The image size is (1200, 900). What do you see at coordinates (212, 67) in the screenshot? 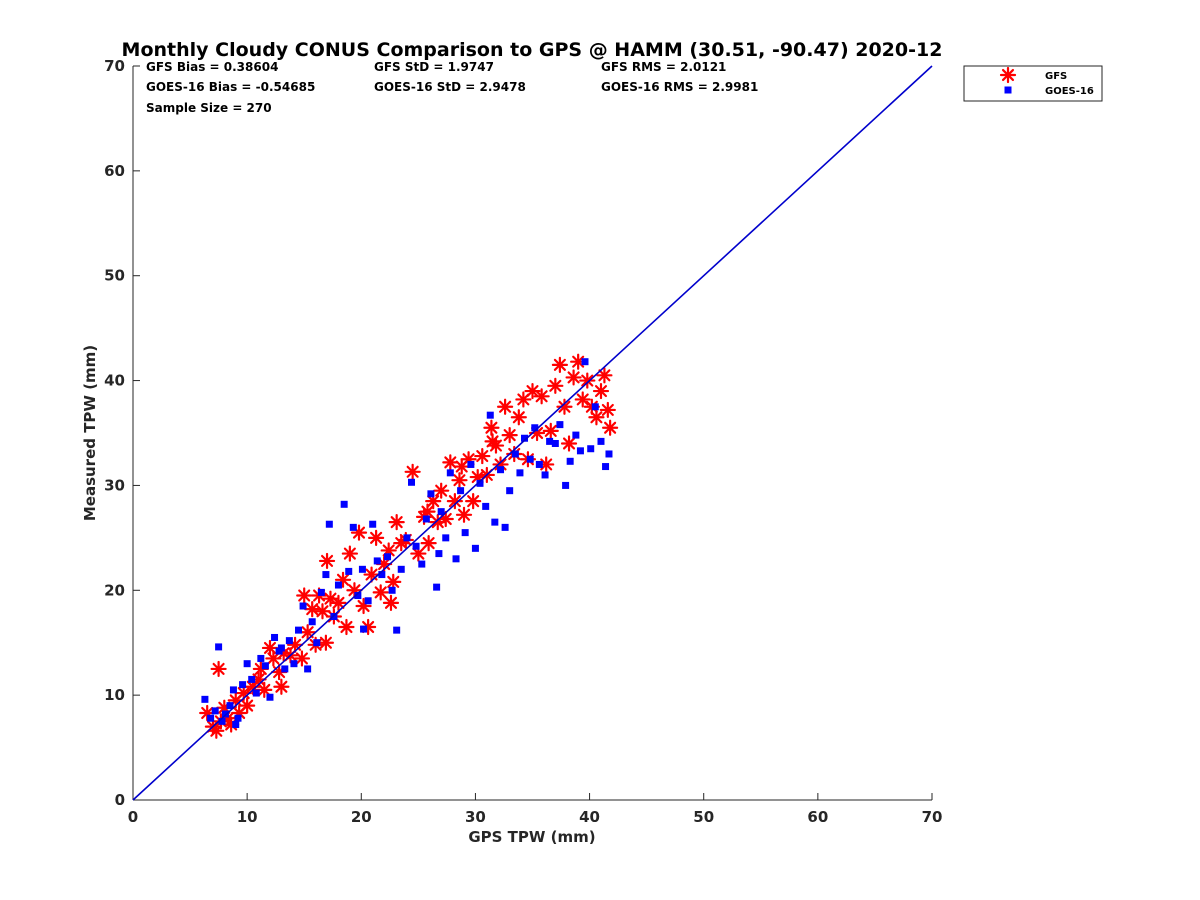
I see `stat-gfs-bias: GFS Bias = 0.38604` at bounding box center [212, 67].